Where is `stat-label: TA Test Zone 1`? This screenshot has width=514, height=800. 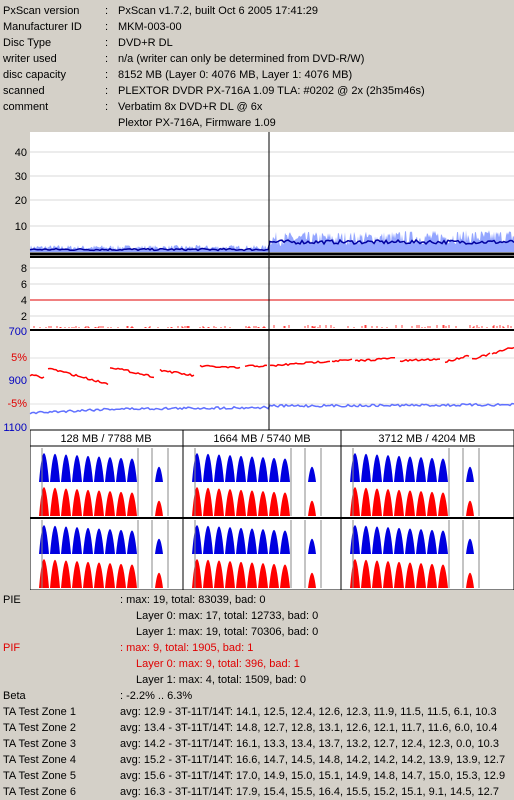 stat-label: TA Test Zone 1 is located at coordinates (39, 712).